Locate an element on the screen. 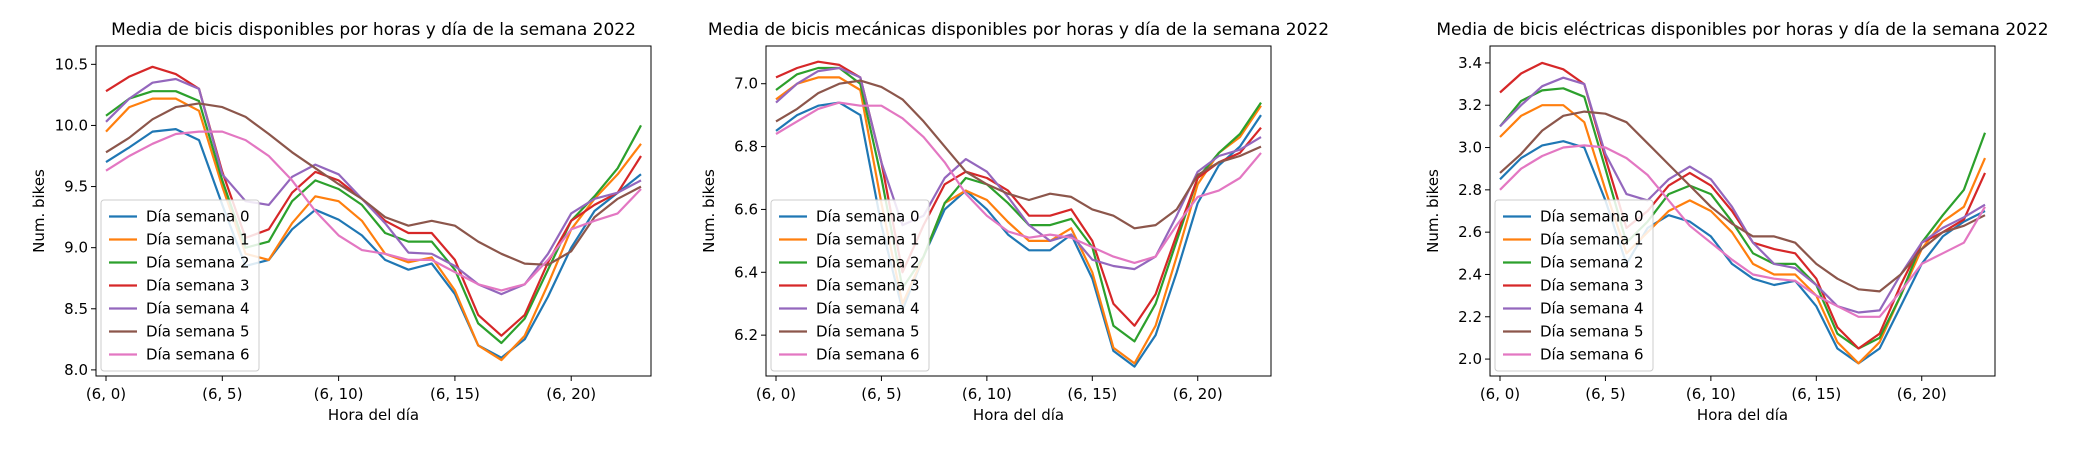 The image size is (2094, 476). y-tick-label: 6.6 is located at coordinates (746, 209).